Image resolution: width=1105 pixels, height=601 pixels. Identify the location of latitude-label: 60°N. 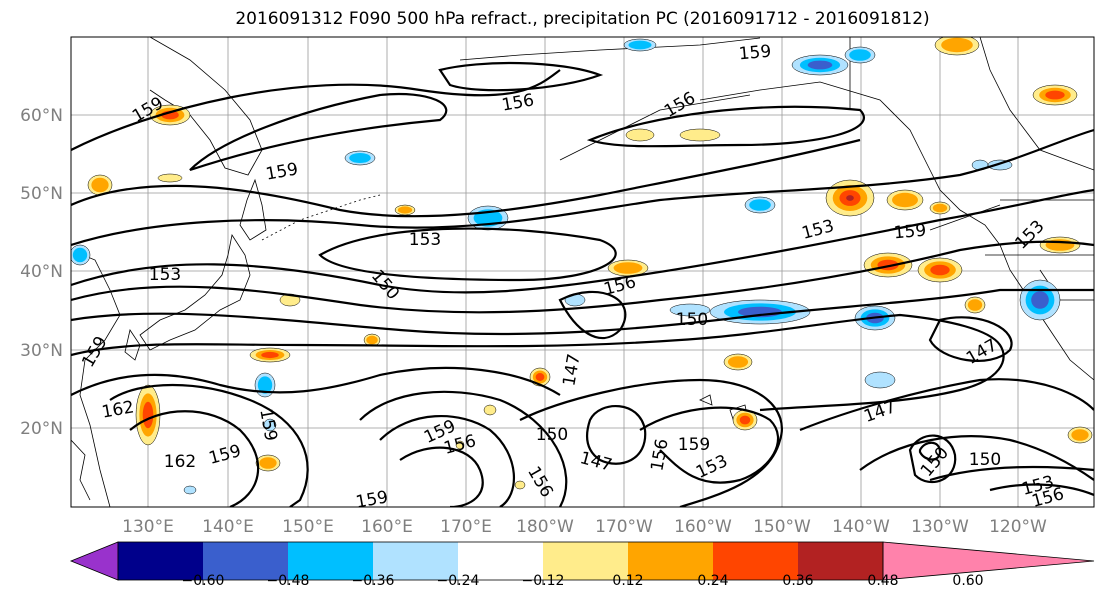
(41, 116).